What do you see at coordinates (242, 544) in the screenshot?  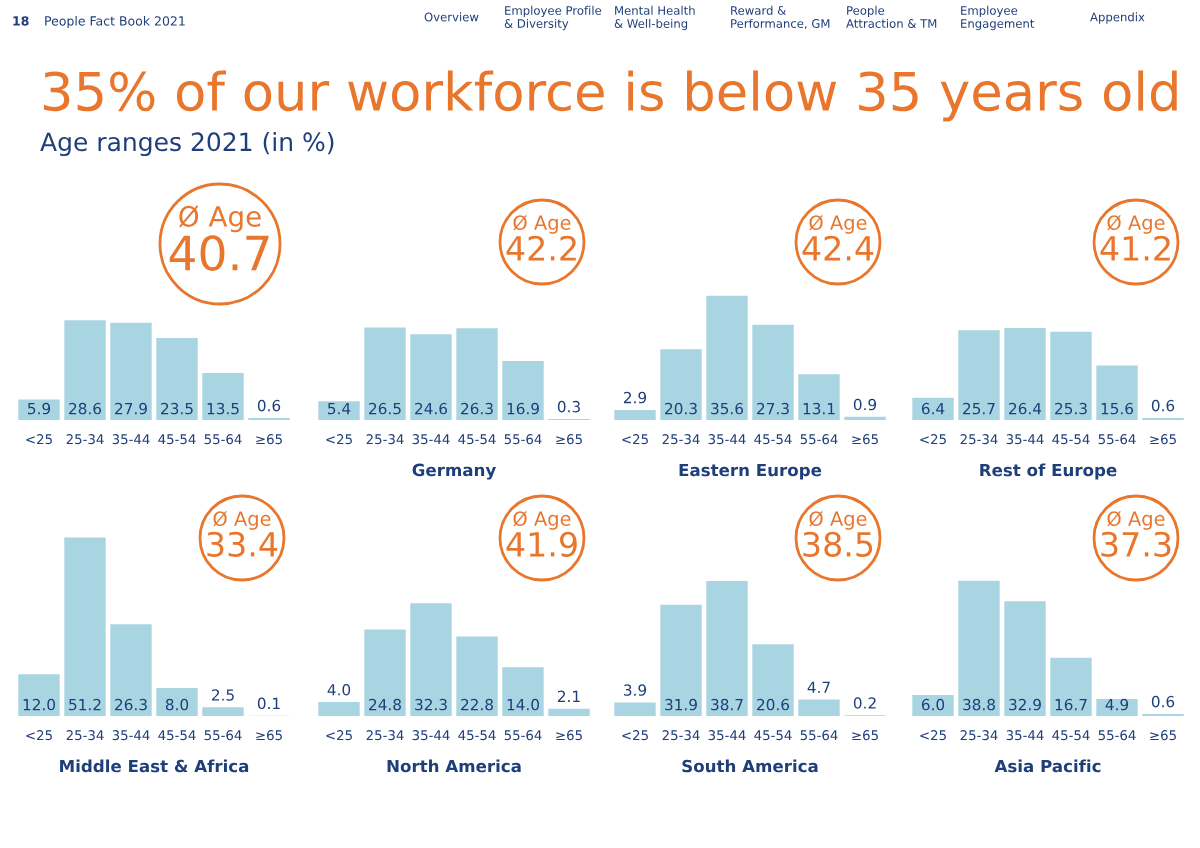 I see `annotation: 33.4` at bounding box center [242, 544].